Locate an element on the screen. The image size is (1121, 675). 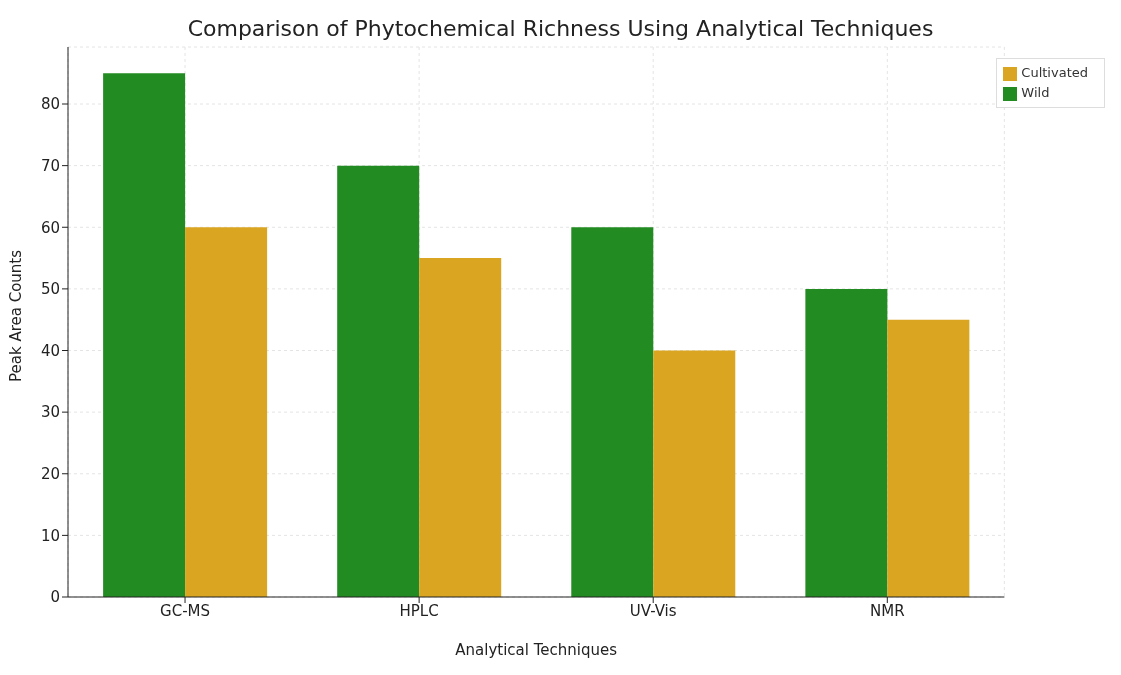
x-tick-label: UV-Vis is located at coordinates (653, 610).